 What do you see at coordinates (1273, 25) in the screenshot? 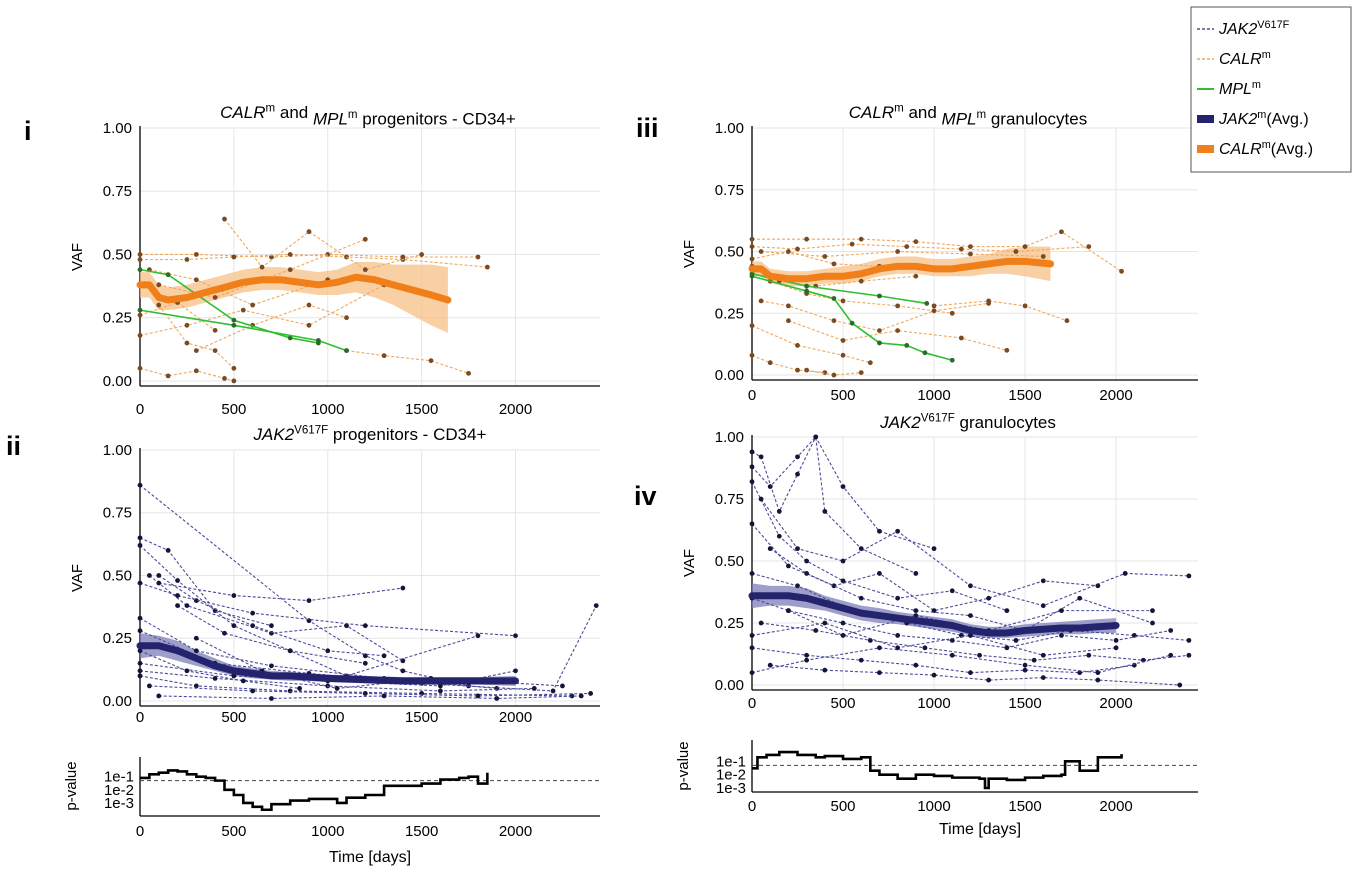
I see `title-part: V617F` at bounding box center [1273, 25].